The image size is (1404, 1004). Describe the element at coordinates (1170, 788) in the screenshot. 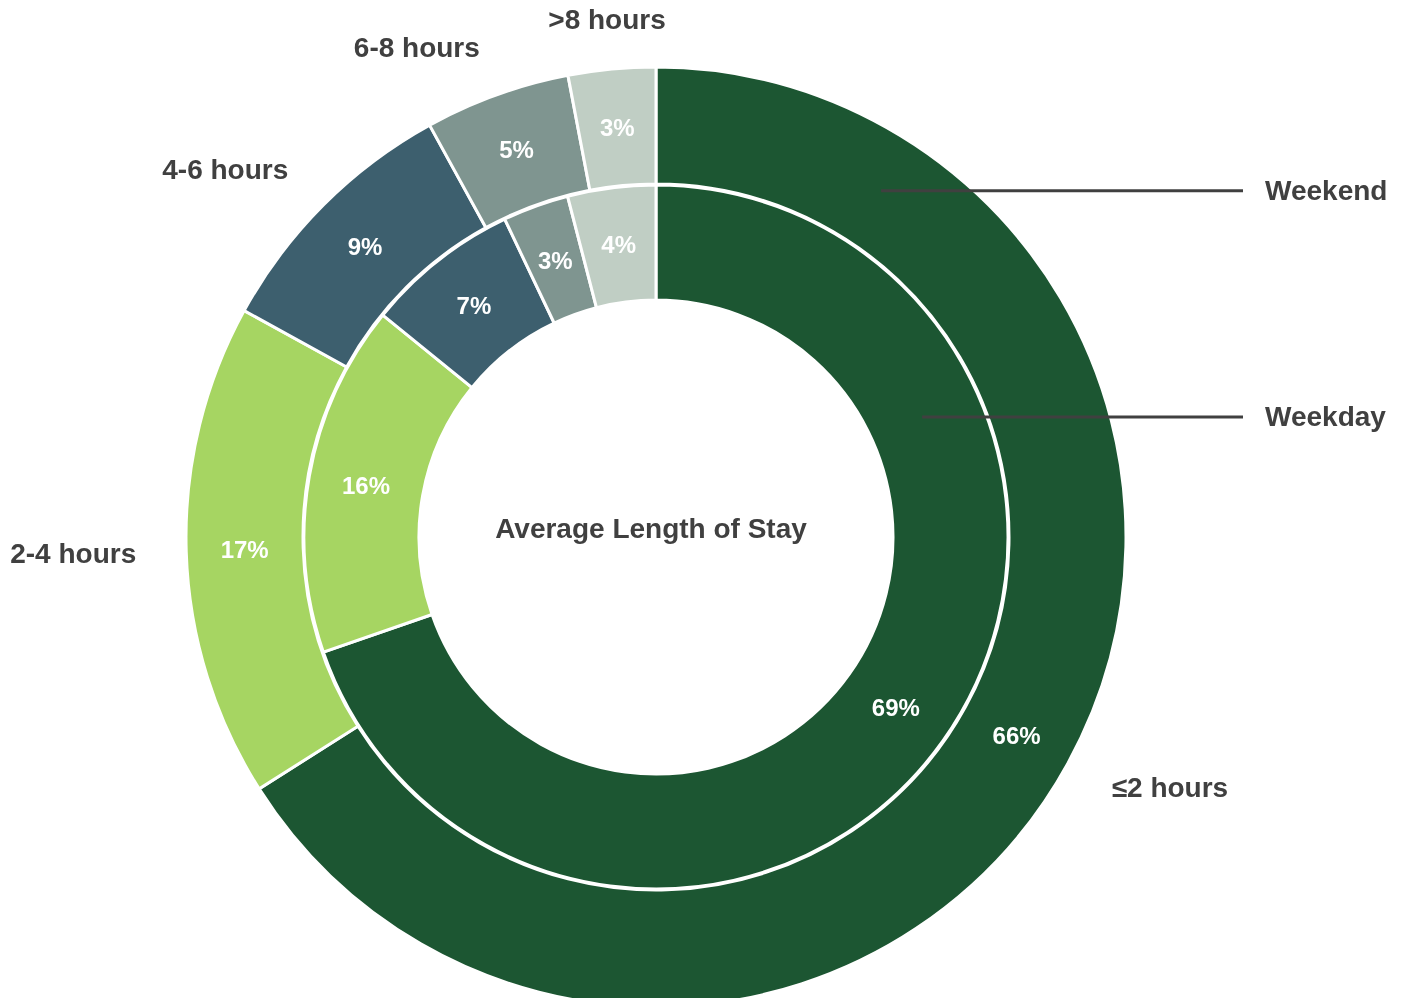

I see `slice-label: ≤2 hours` at that location.